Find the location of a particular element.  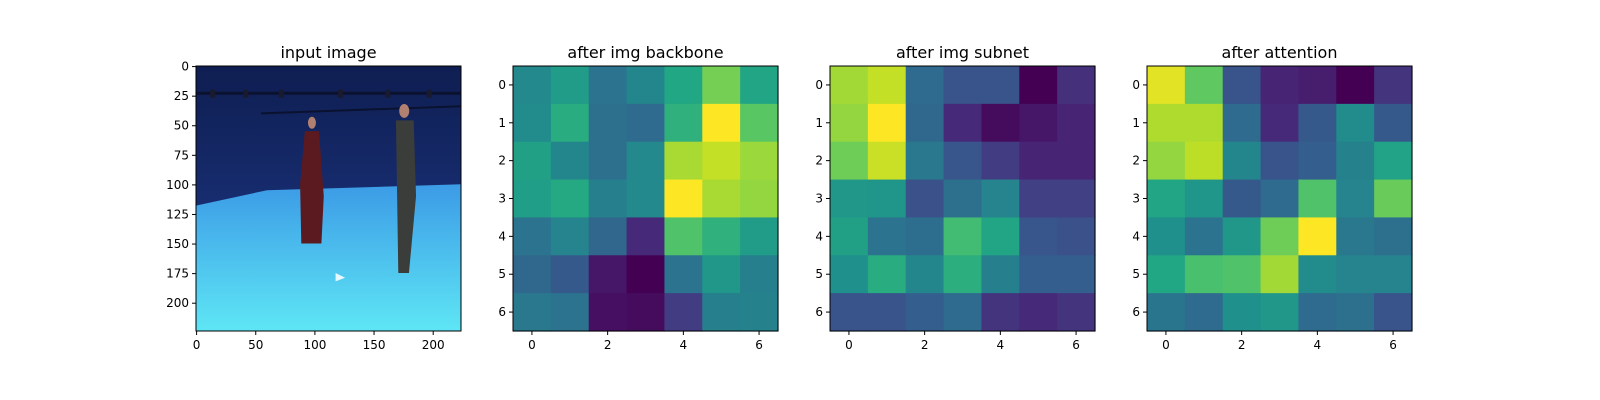

panel-title: after attention is located at coordinates (1280, 52).